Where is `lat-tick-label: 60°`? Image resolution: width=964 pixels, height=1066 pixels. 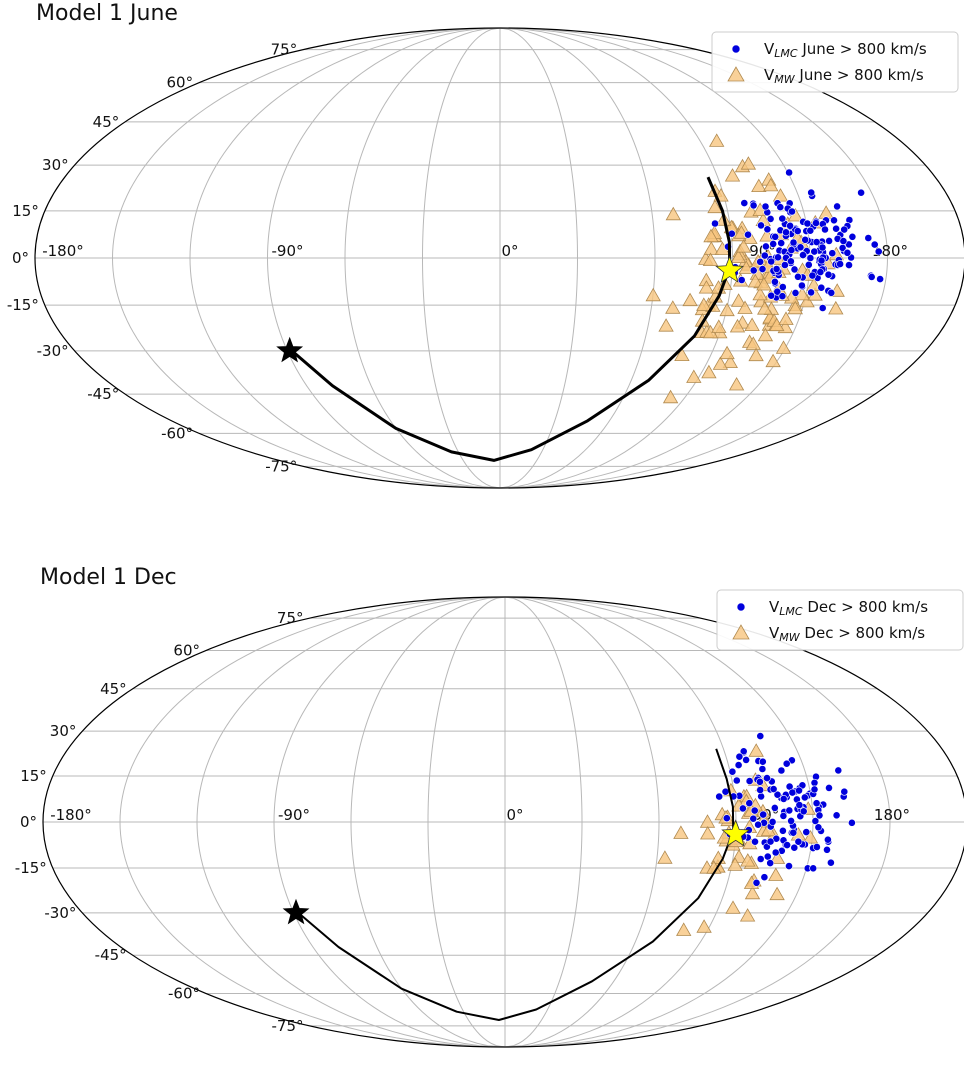
lat-tick-label: 60° is located at coordinates (179, 83).